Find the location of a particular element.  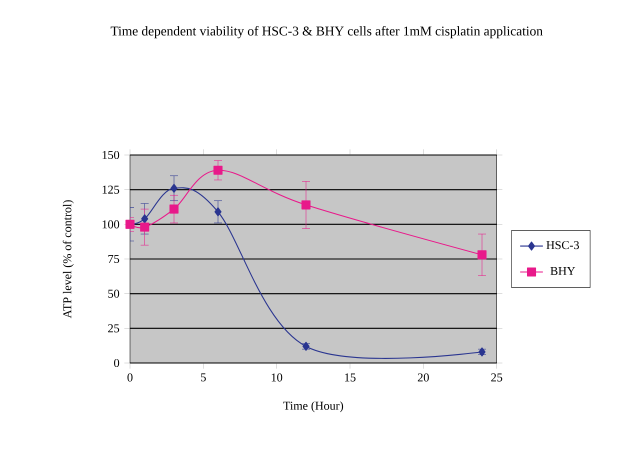

x-tick-label: 20 is located at coordinates (423, 377).